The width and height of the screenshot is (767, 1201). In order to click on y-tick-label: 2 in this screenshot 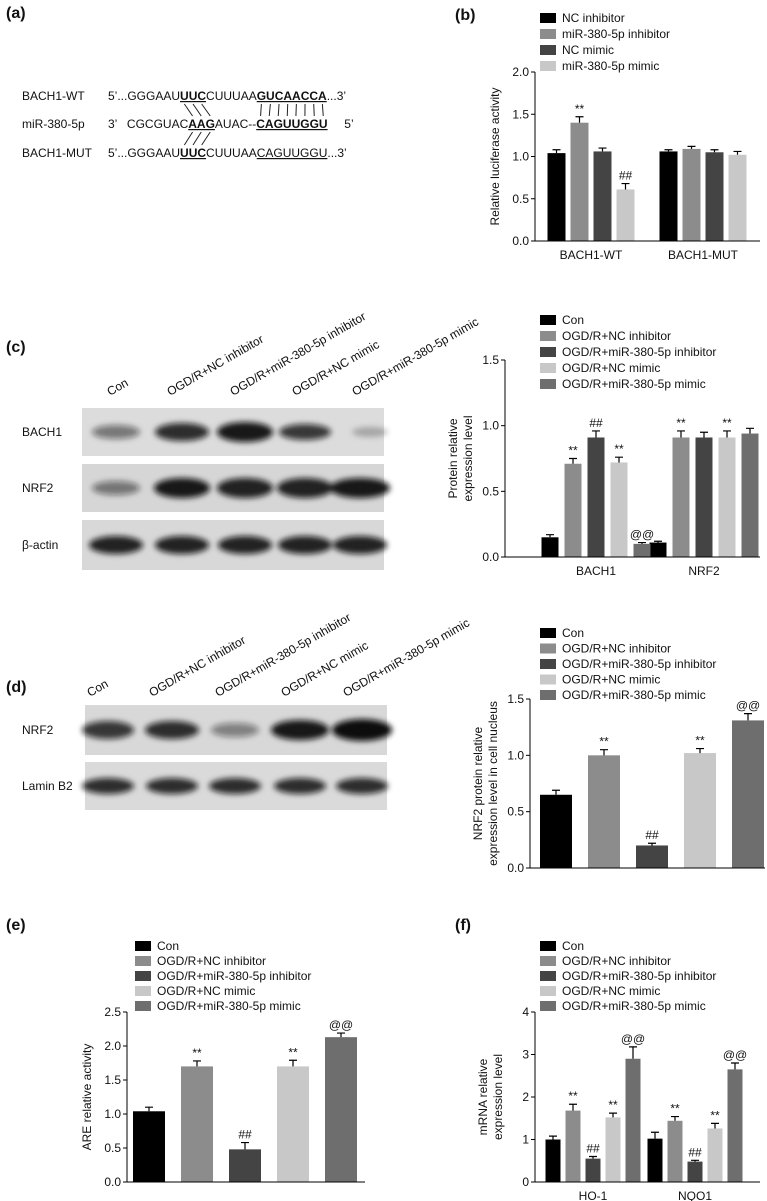, I will do `click(525, 1097)`.